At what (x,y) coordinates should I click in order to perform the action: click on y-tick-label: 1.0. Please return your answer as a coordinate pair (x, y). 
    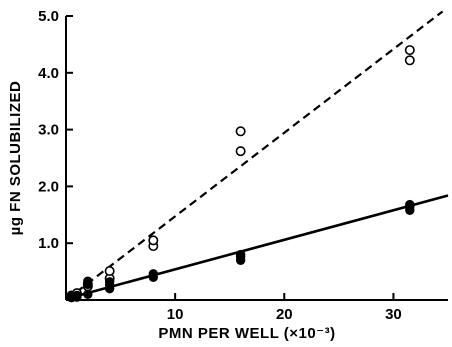
    Looking at the image, I should click on (48, 243).